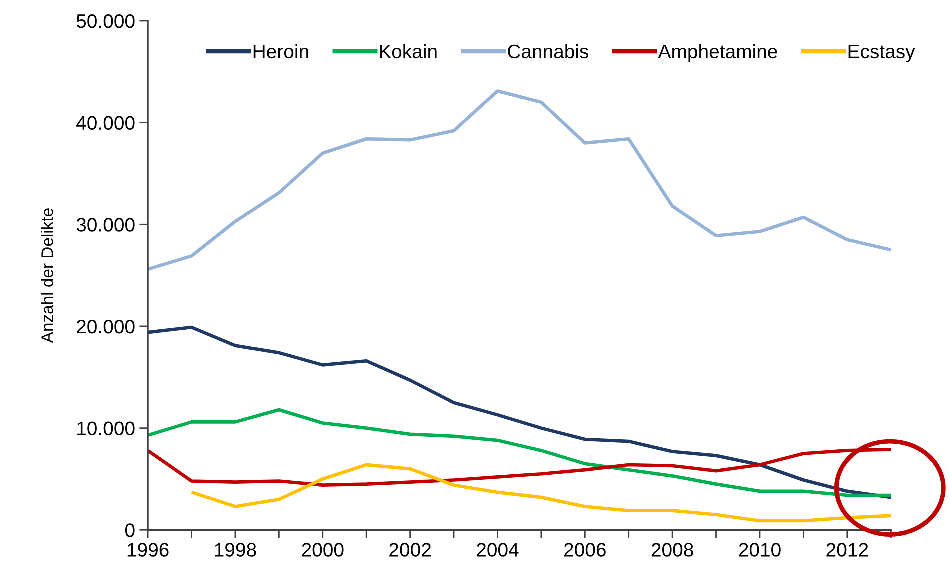  I want to click on legend-label: Ecstasy, so click(882, 53).